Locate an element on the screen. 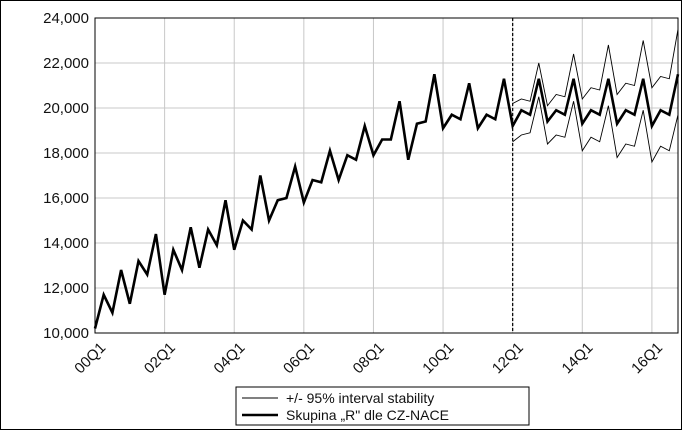  y-tick-label: 22,000 is located at coordinates (66, 63).